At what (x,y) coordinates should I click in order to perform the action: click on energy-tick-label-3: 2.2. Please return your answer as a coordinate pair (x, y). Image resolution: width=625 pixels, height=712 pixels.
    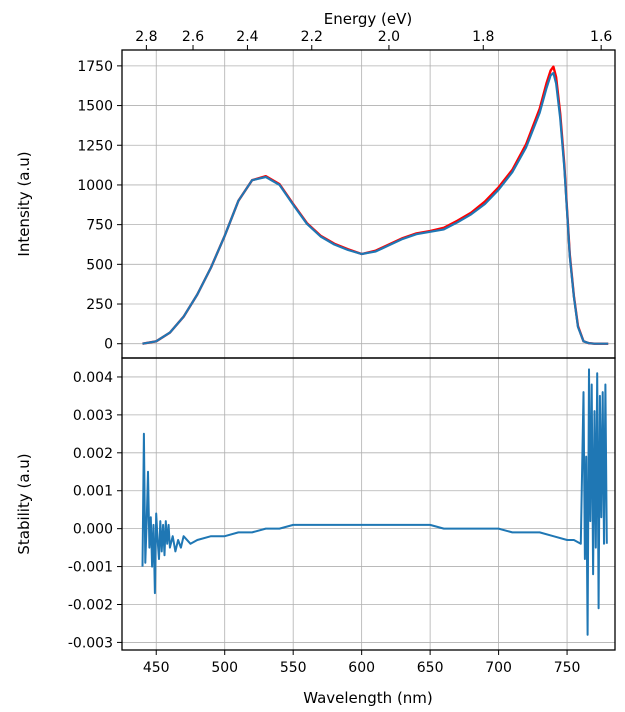
    Looking at the image, I should click on (312, 37).